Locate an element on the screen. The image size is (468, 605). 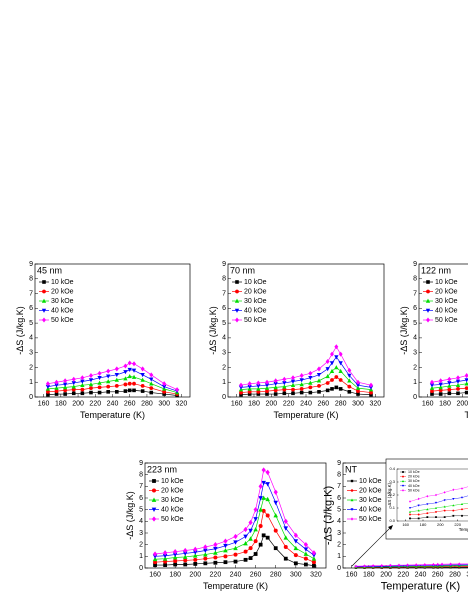
x-tick-label: 160 is located at coordinates (44, 403).